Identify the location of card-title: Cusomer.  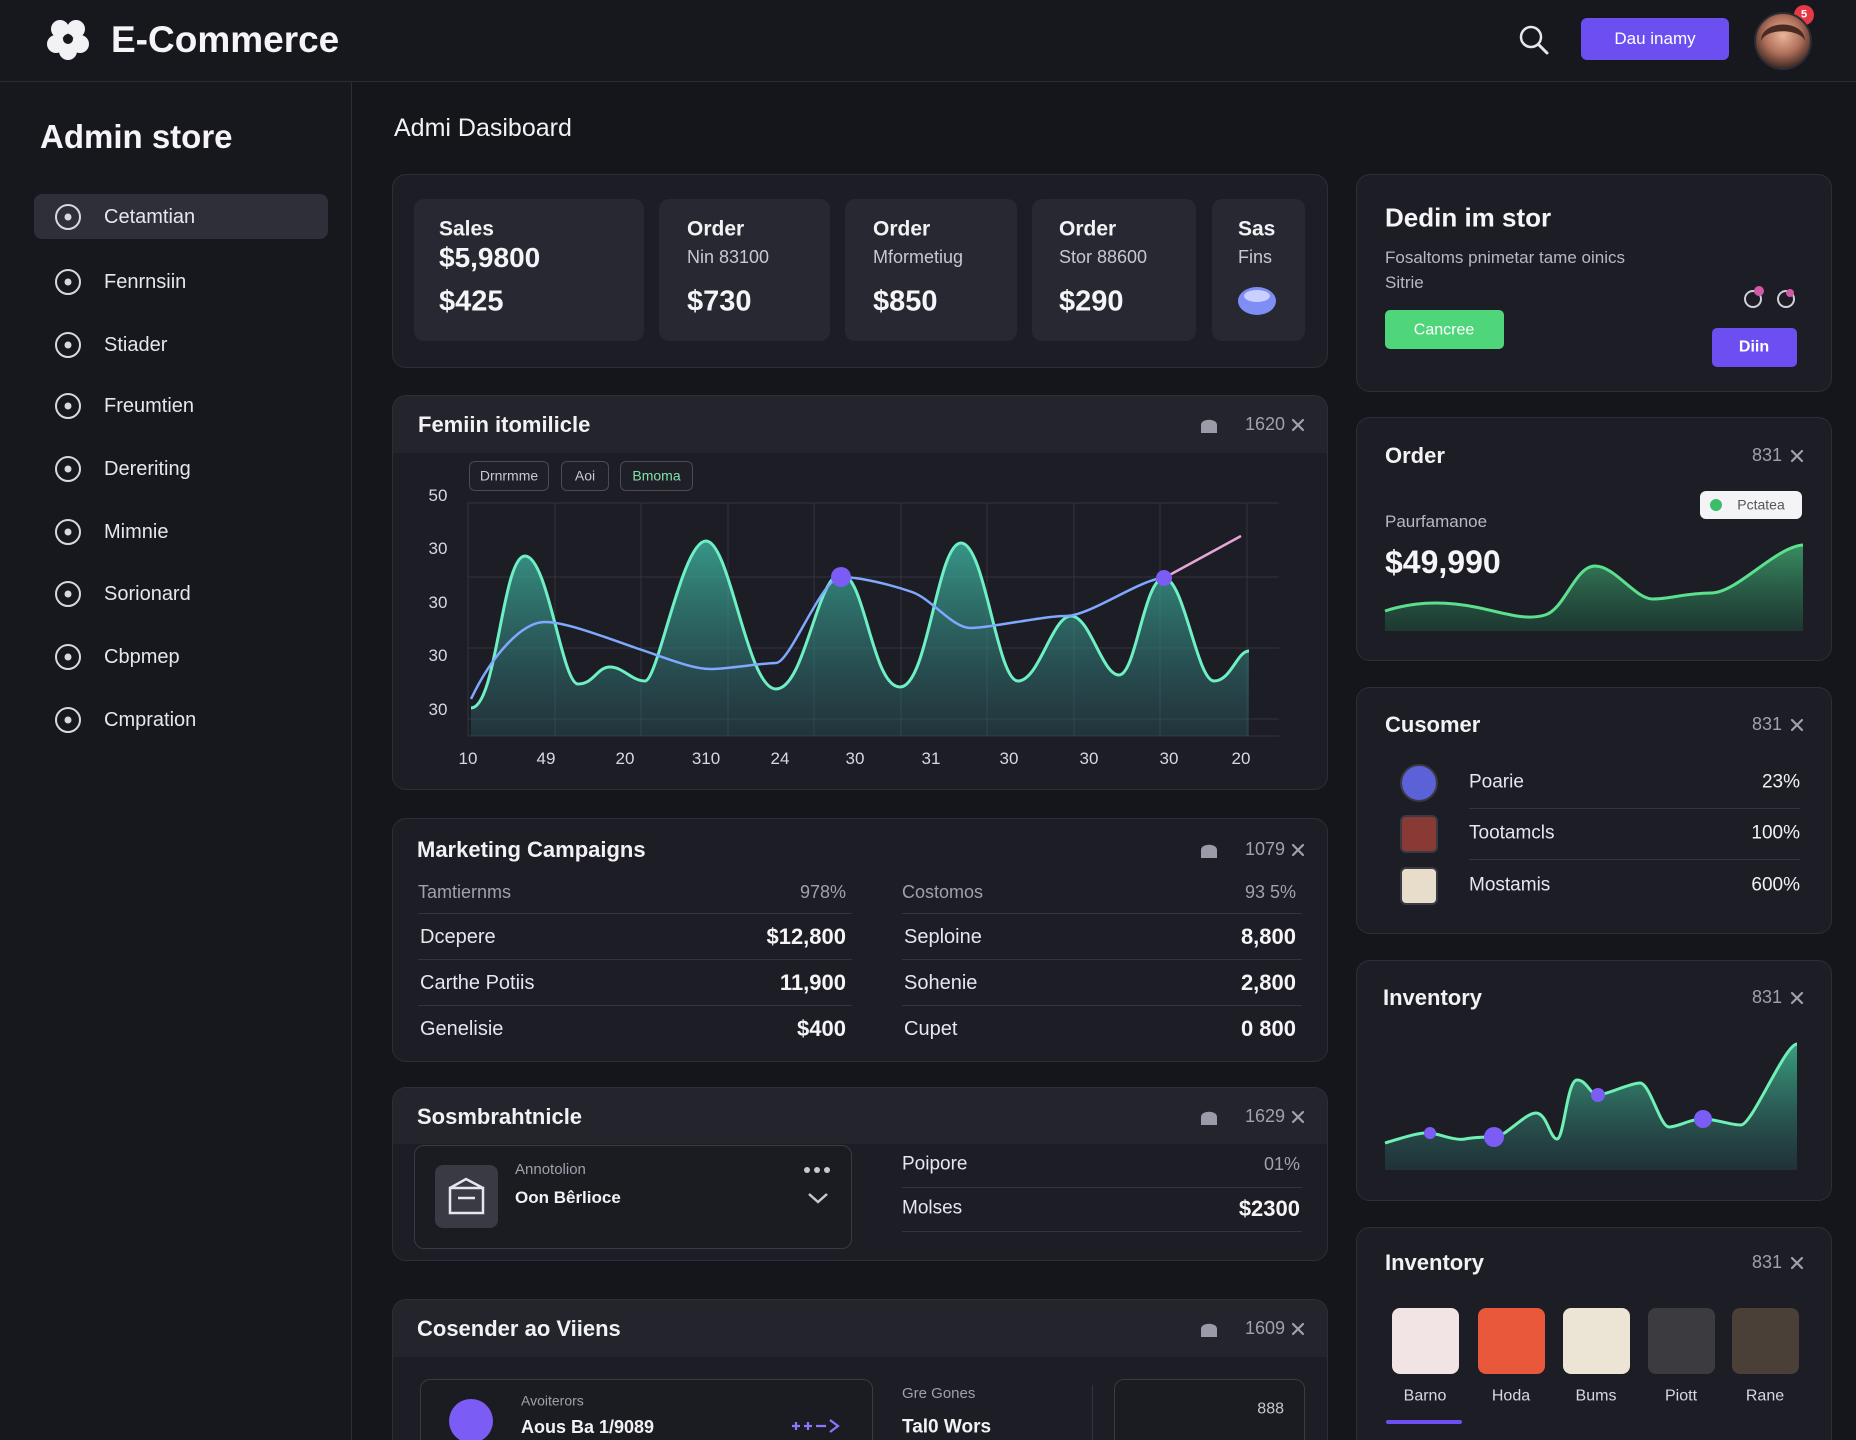
(1433, 724).